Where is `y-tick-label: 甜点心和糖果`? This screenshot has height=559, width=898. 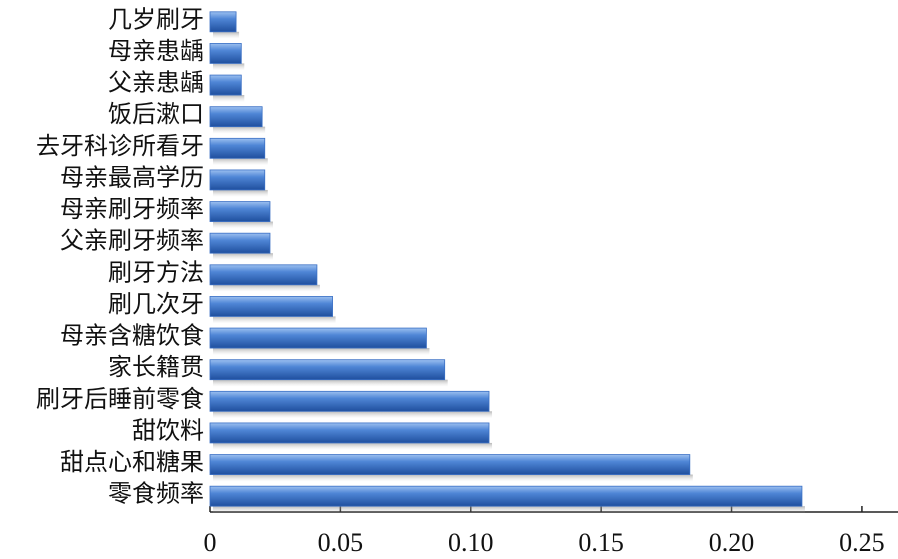
y-tick-label: 甜点心和糖果 is located at coordinates (132, 462).